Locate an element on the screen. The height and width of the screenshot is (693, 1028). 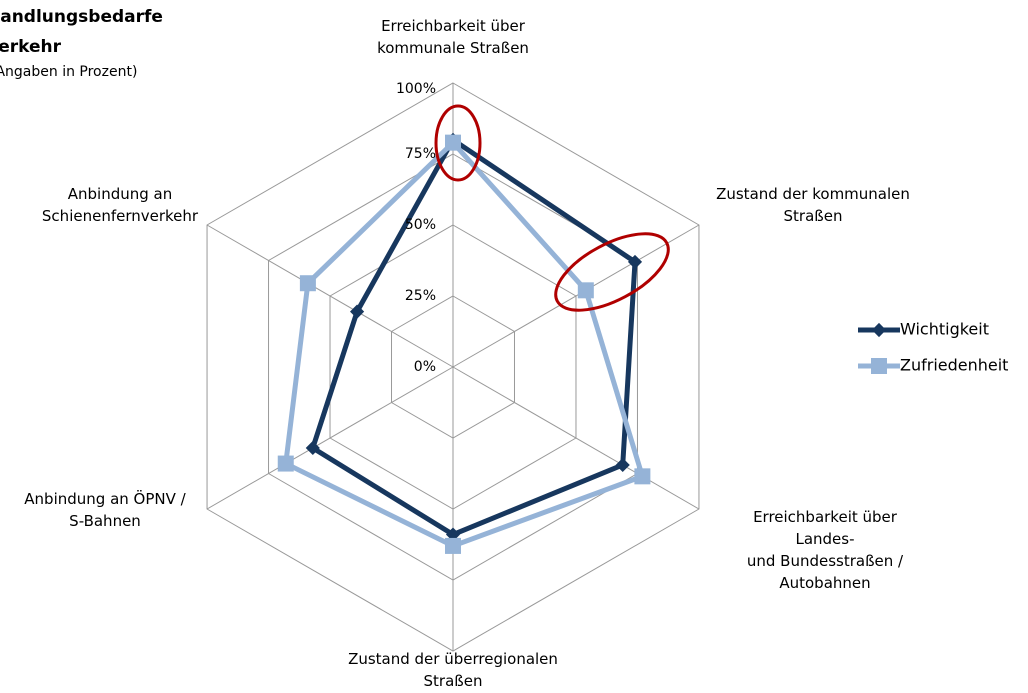
tick-label: 75% is located at coordinates (420, 154).